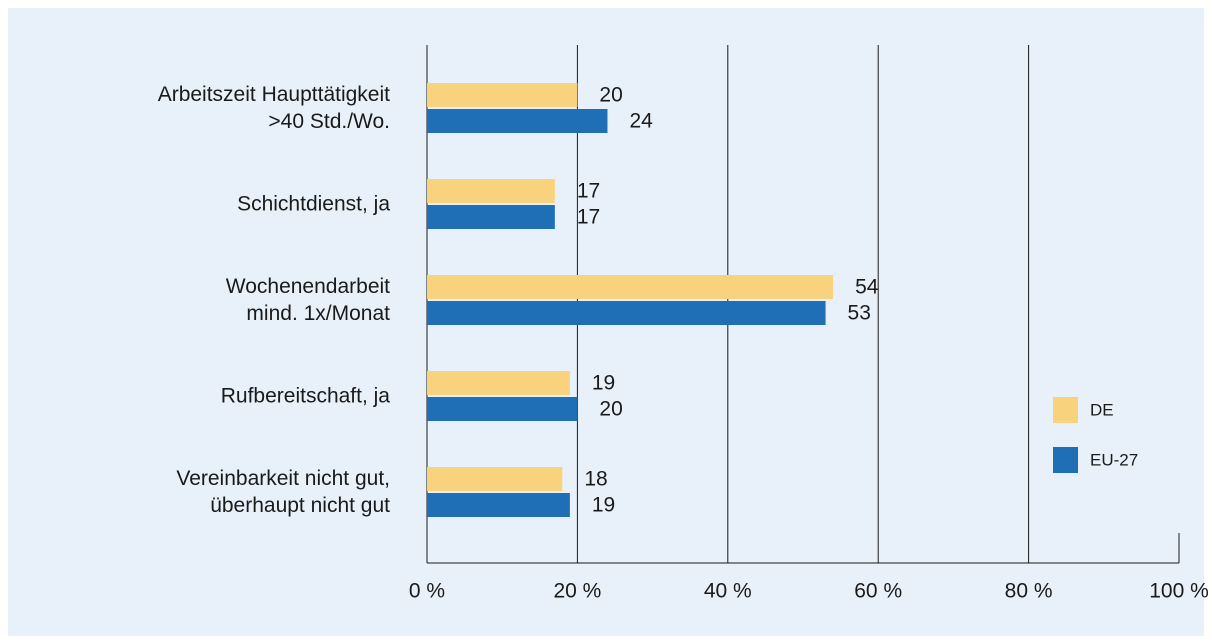 The width and height of the screenshot is (1212, 644). I want to click on category-label: Rufbereitschaft, ja, so click(305, 396).